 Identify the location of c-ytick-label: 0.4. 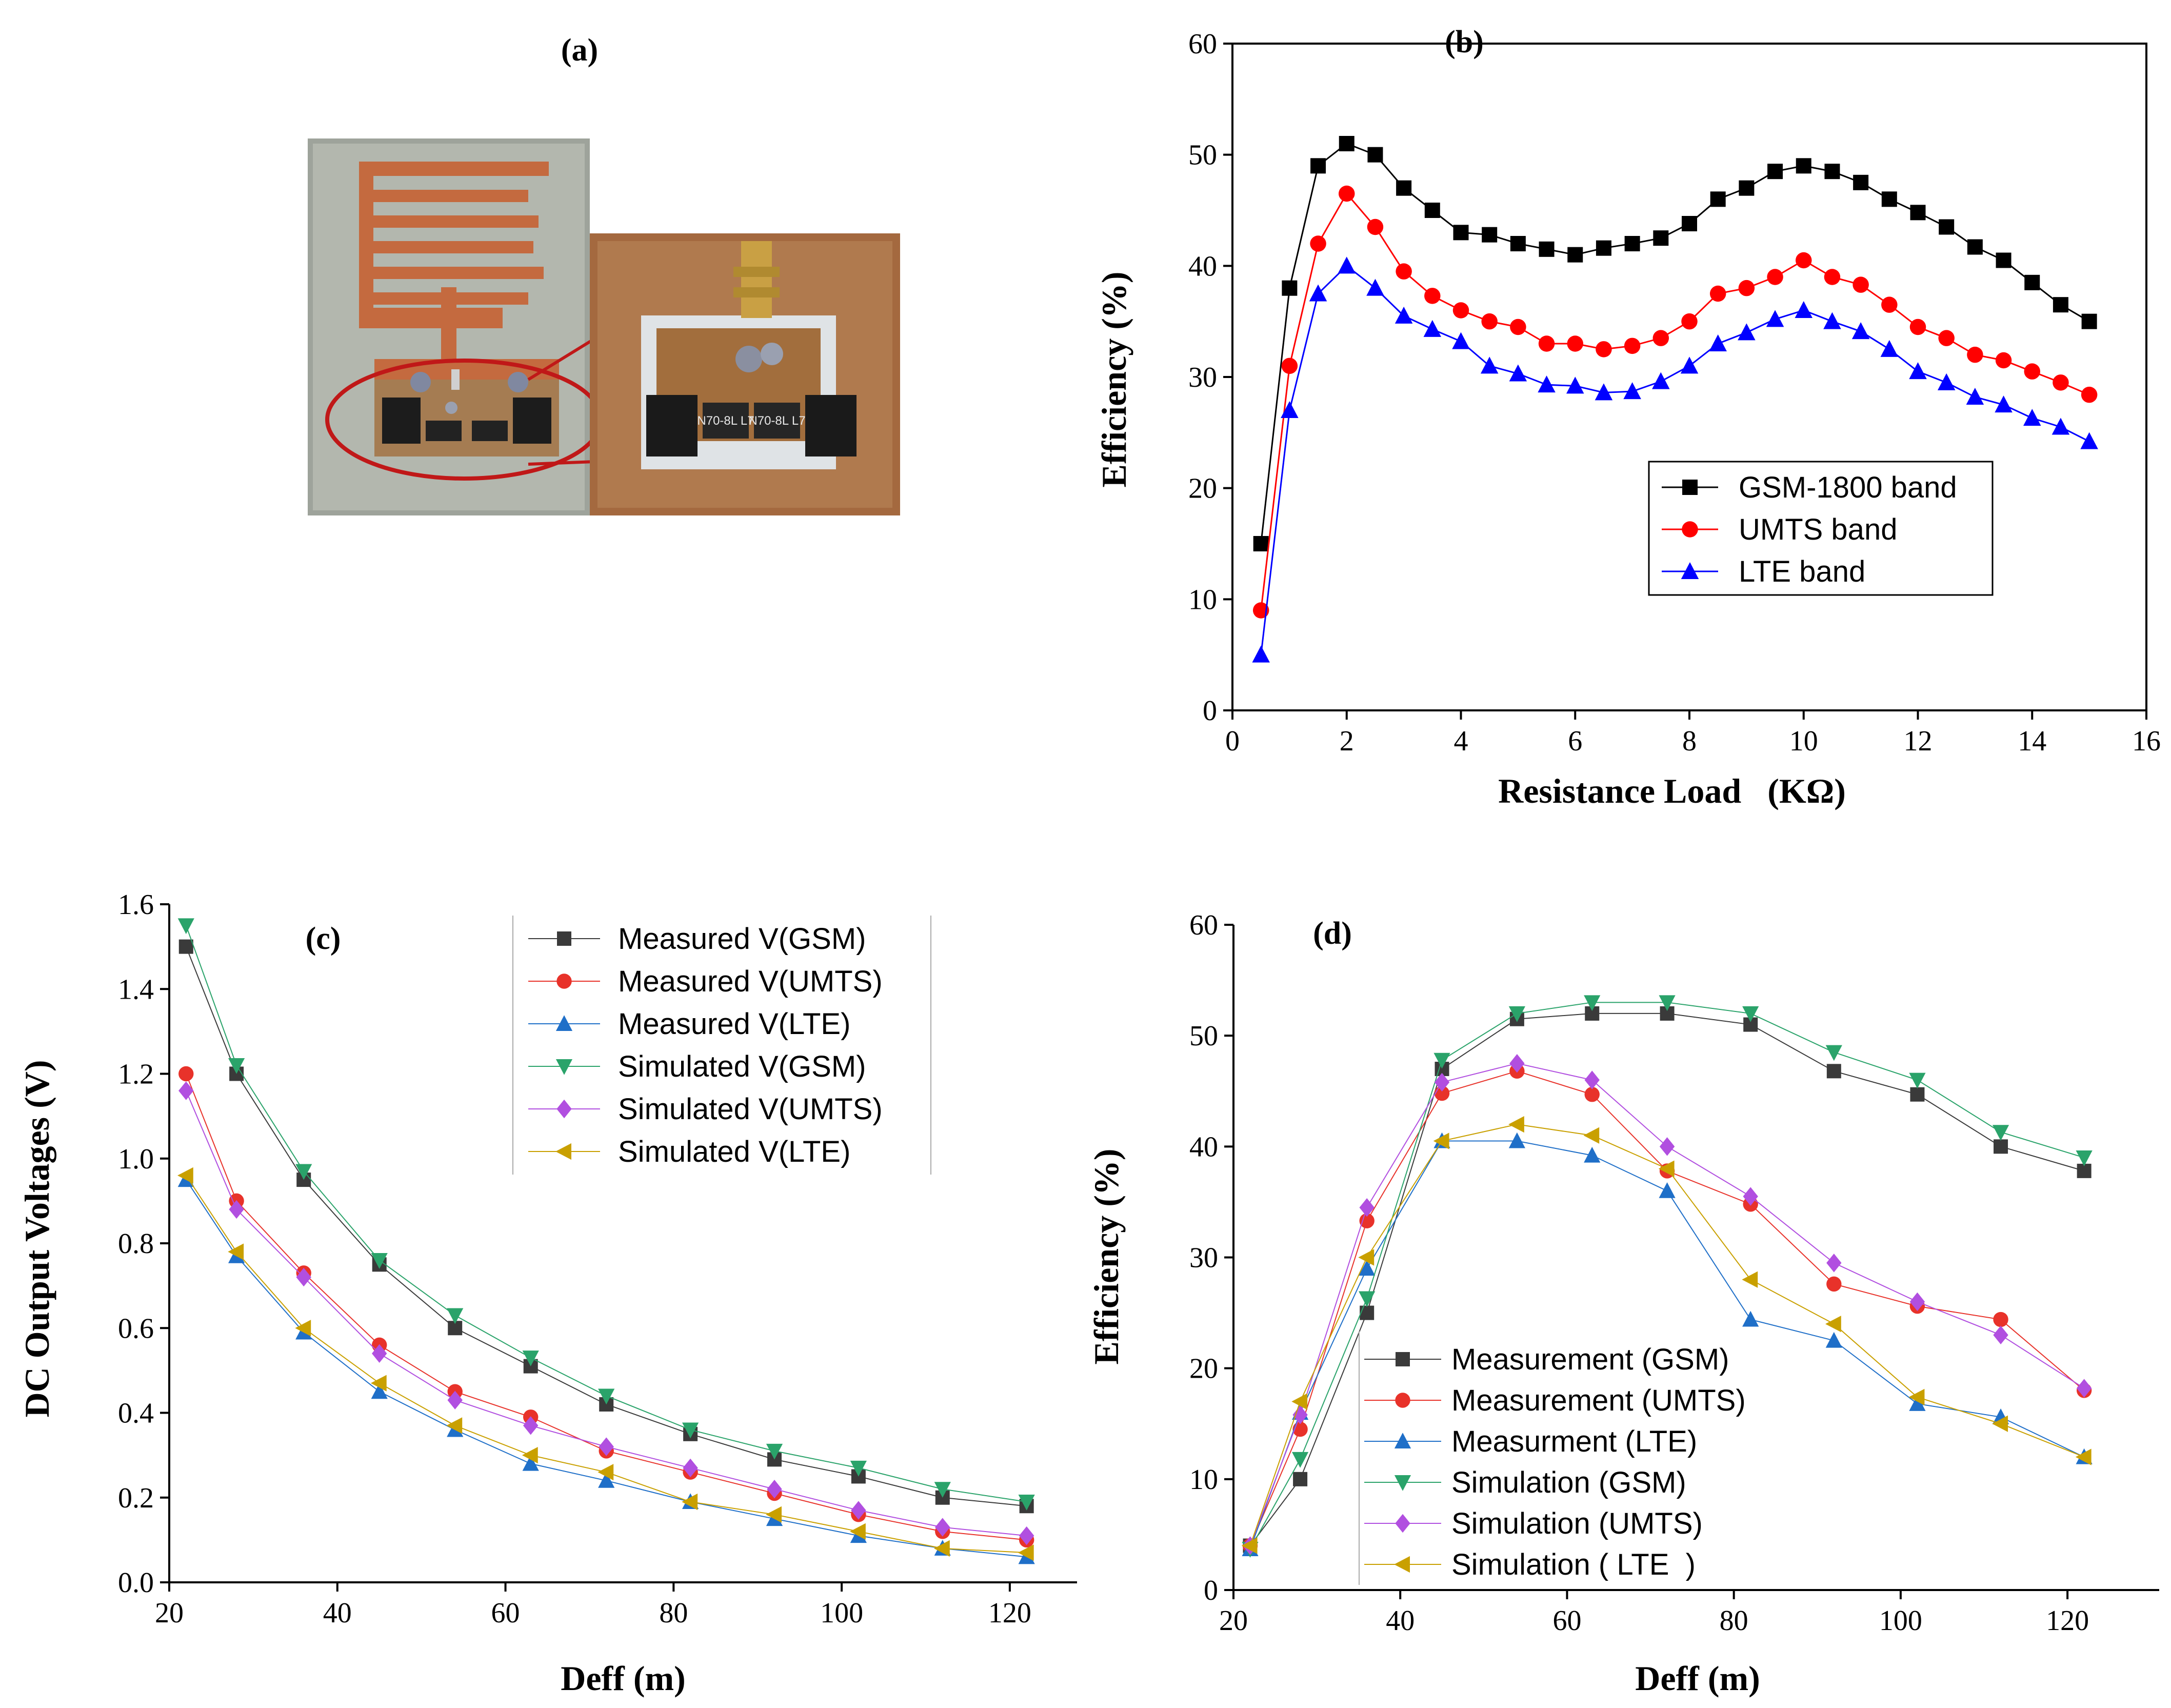
(136, 1413).